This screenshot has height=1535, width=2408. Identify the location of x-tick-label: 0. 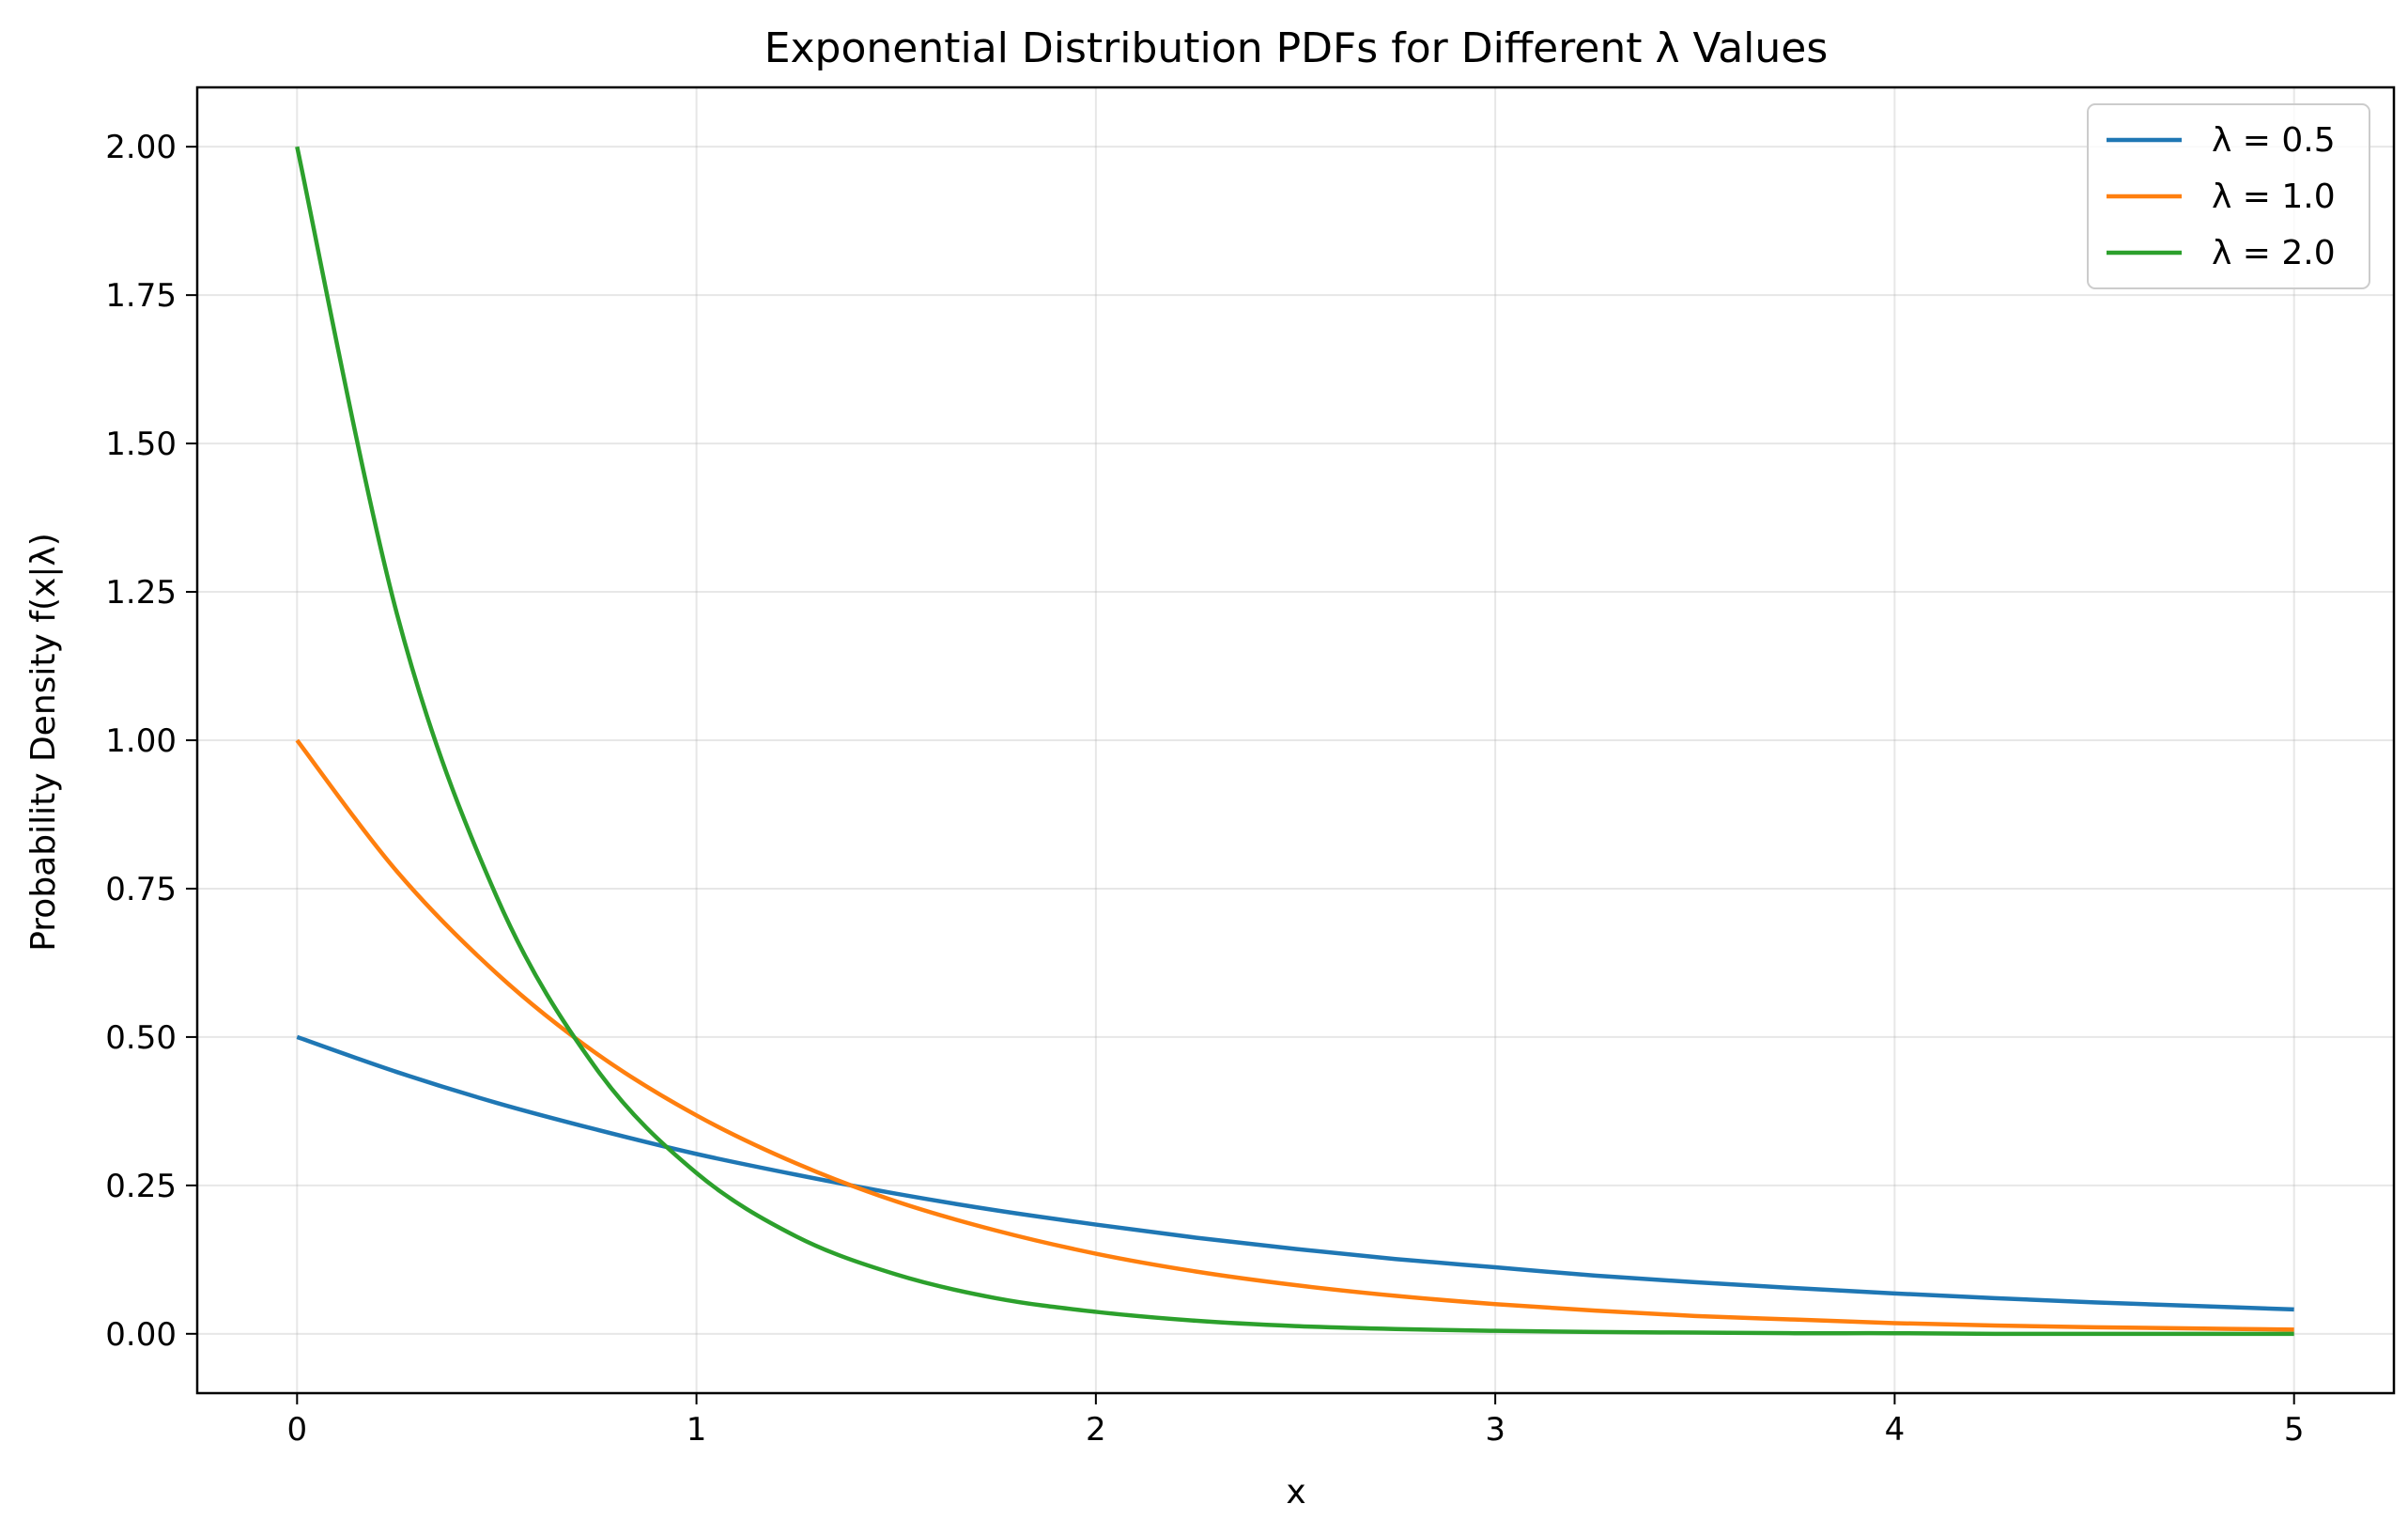
(296, 1430).